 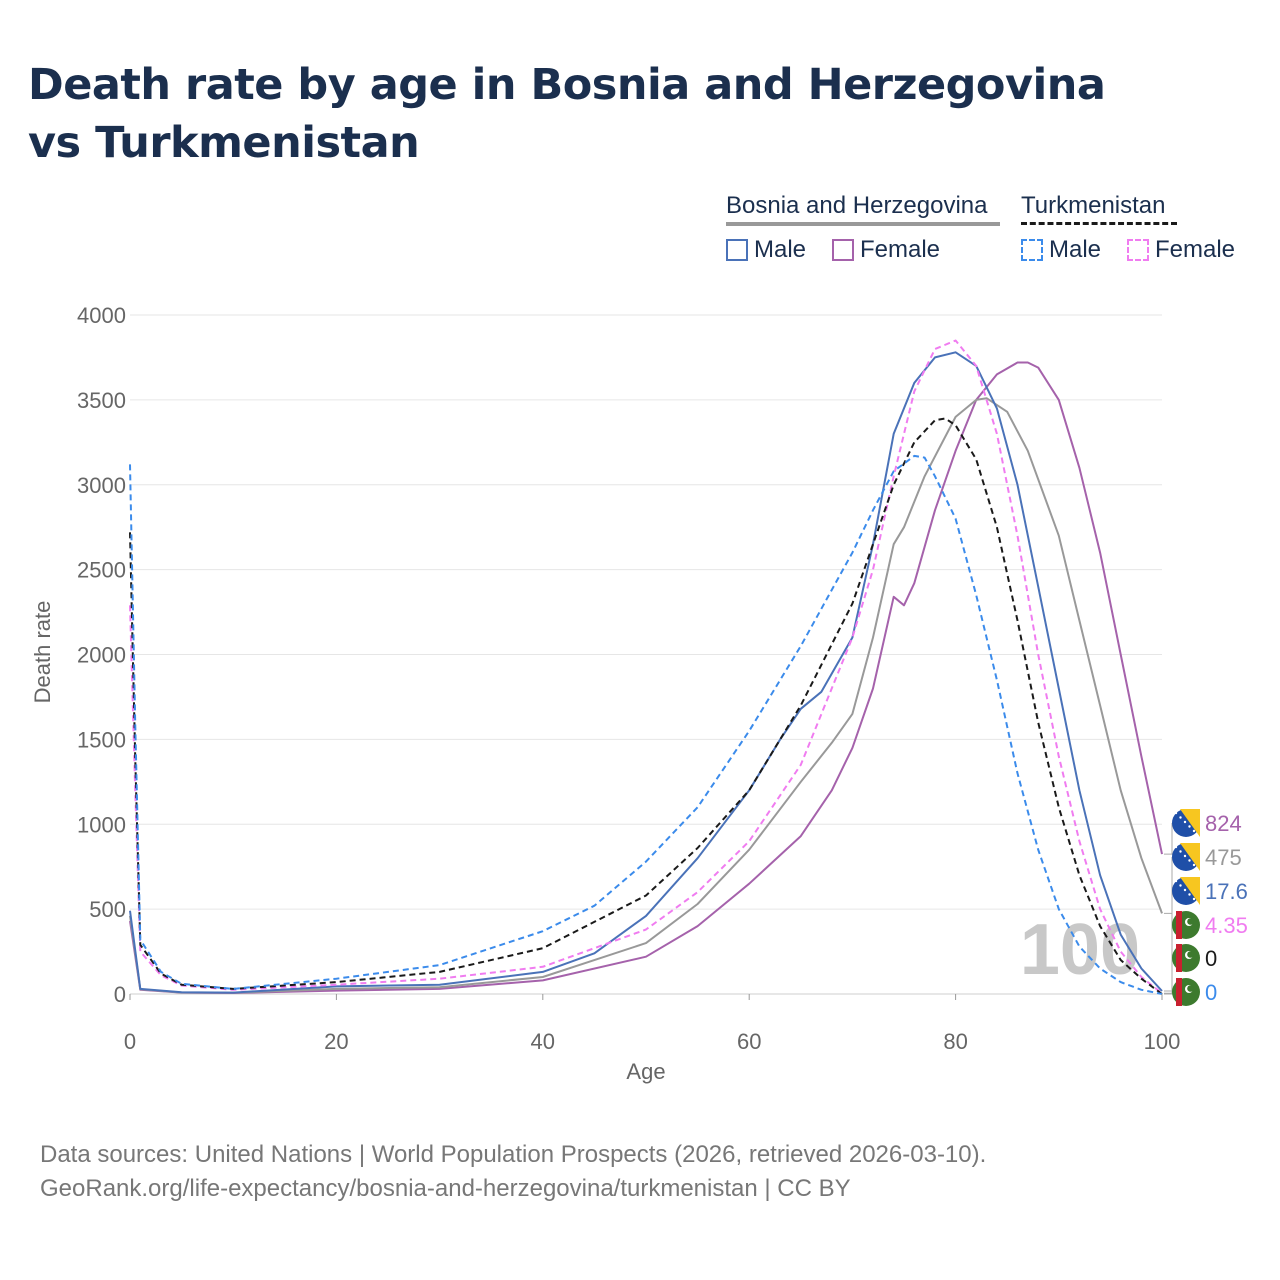 I want to click on end-label-4: 0, so click(x=1211, y=958).